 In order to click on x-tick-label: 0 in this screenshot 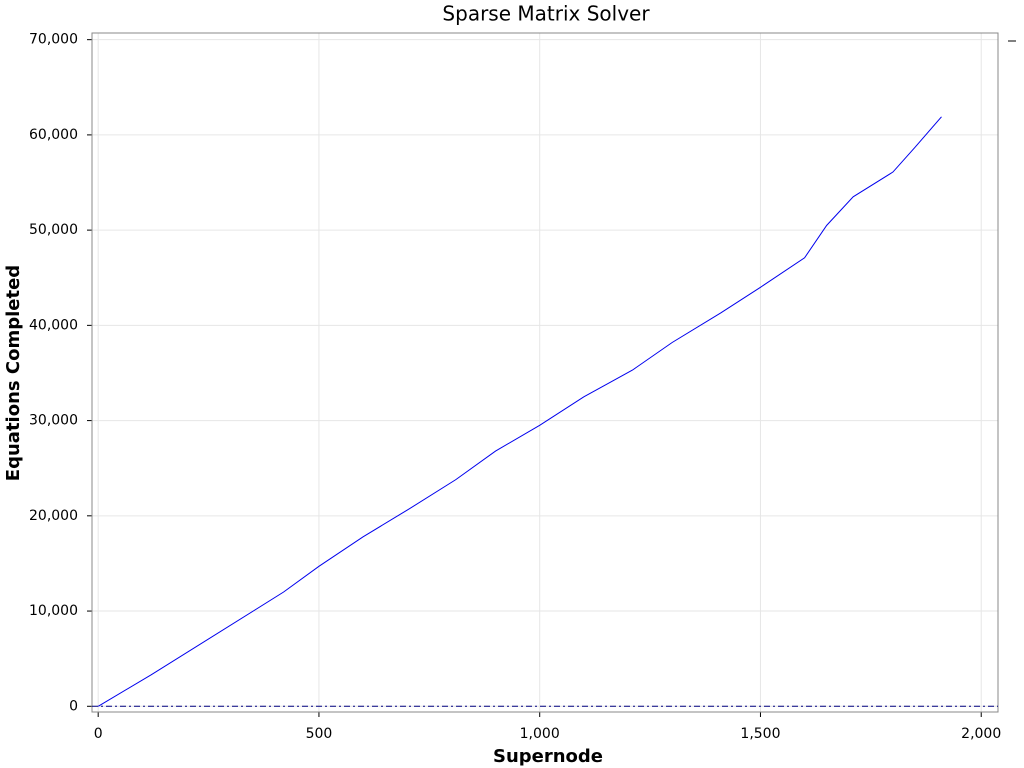, I will do `click(98, 734)`.